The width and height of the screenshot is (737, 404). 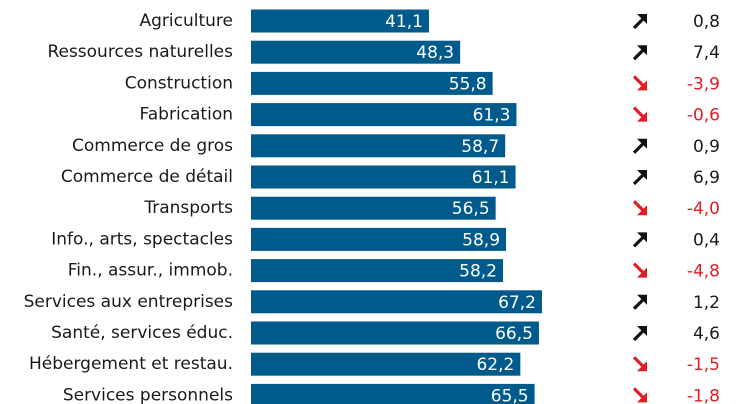 I want to click on category-label: Construction, so click(x=179, y=83).